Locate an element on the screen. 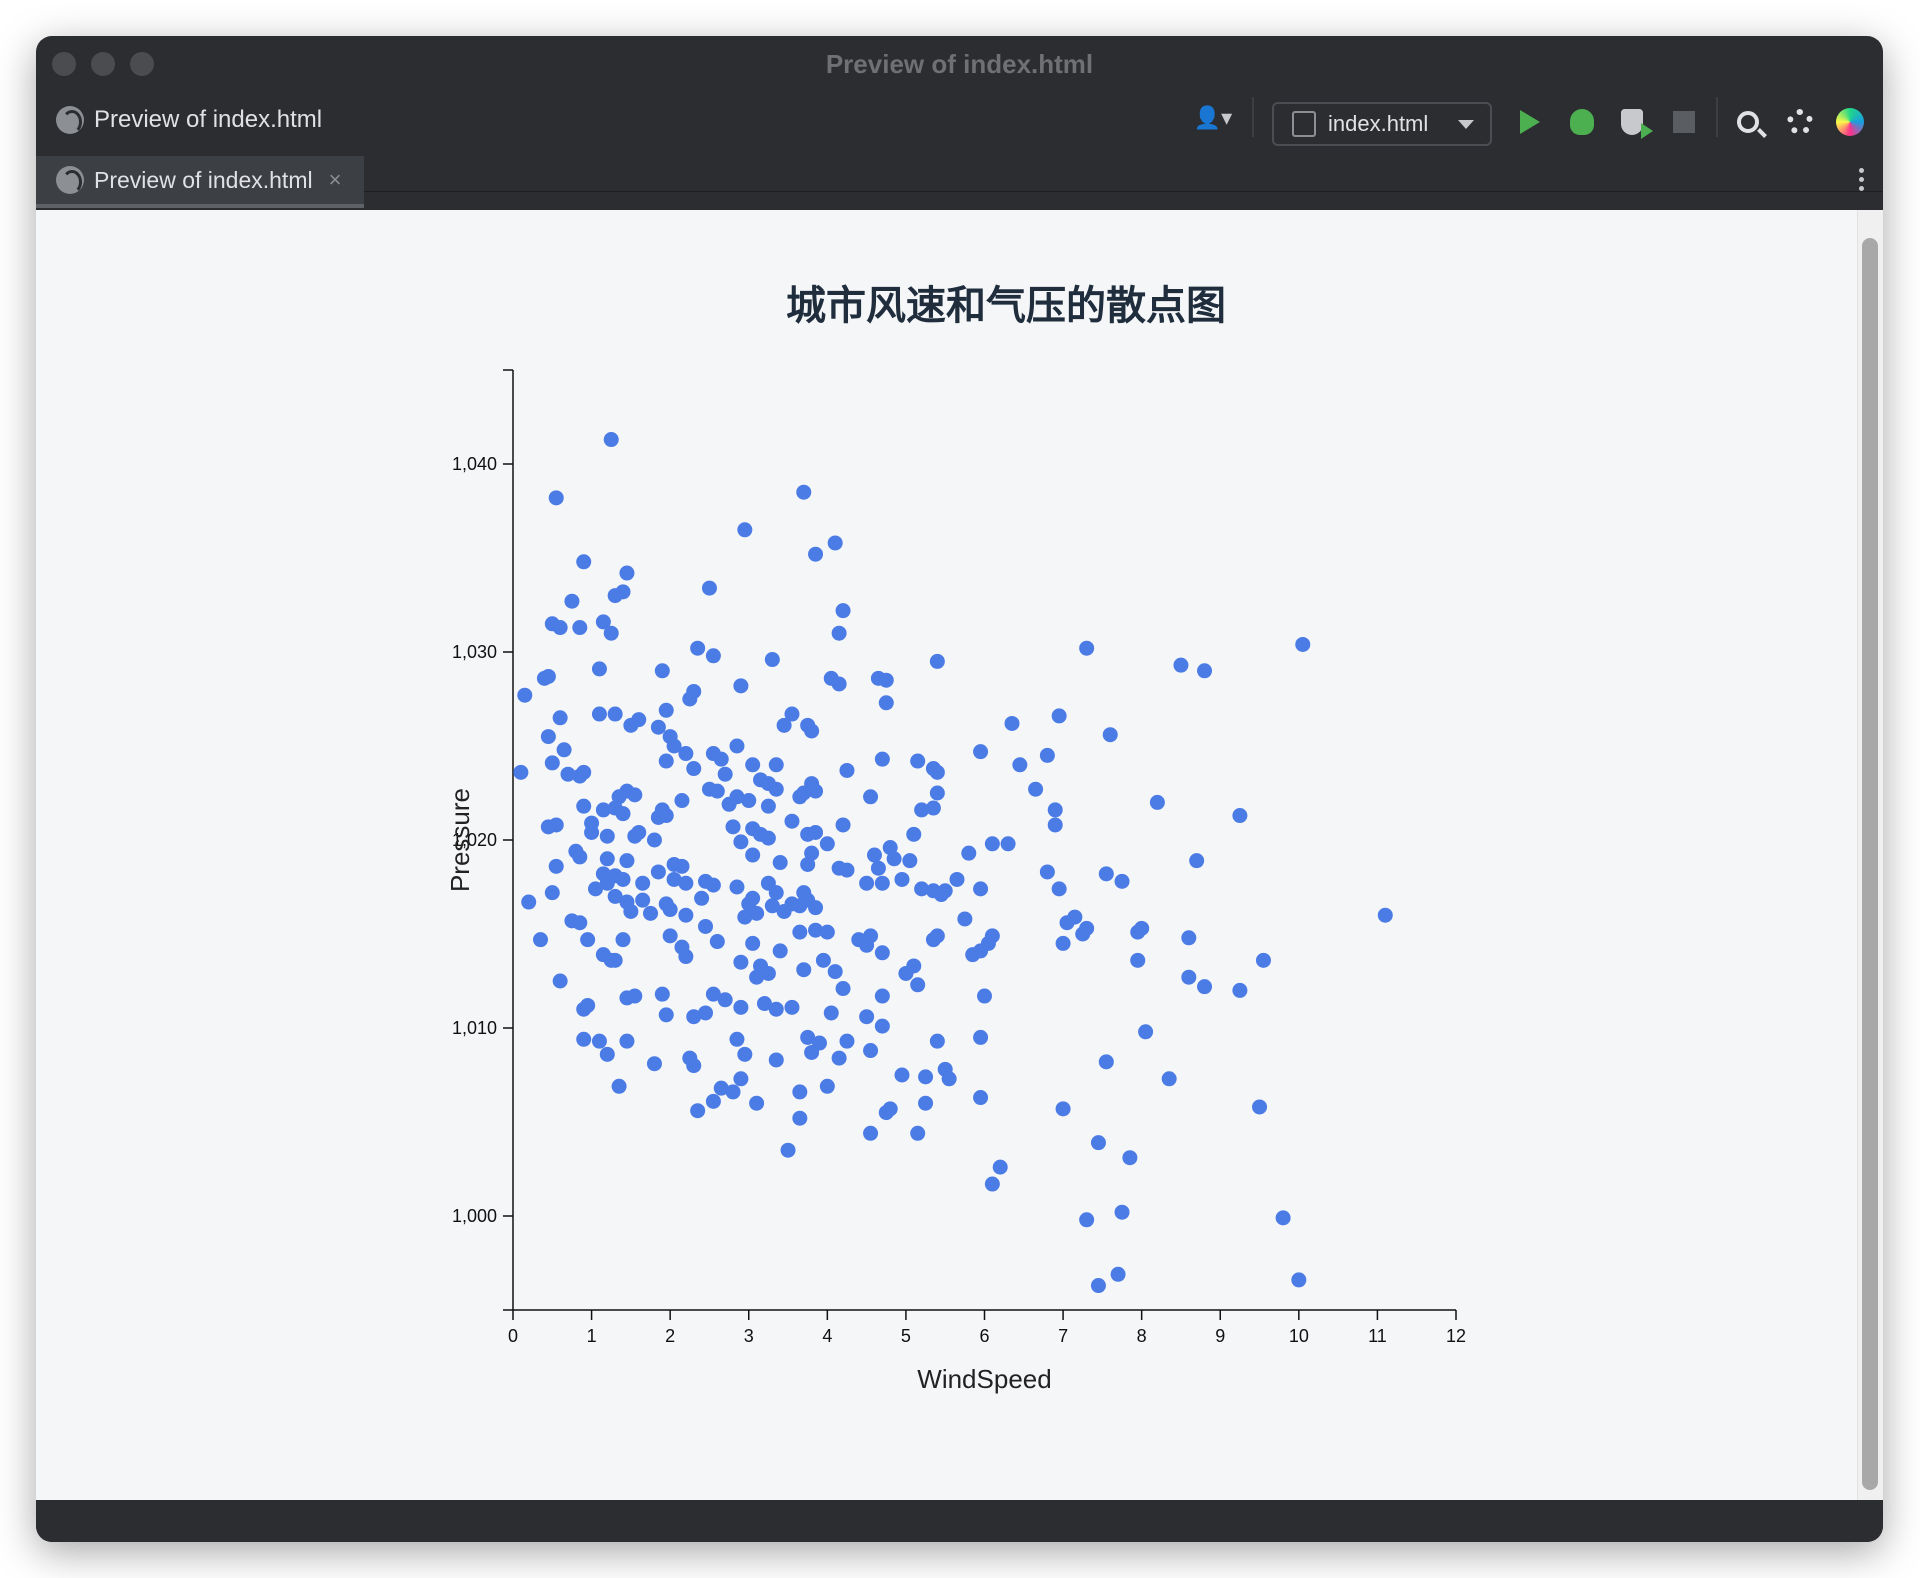 Image resolution: width=1920 pixels, height=1578 pixels. settings-button is located at coordinates (1800, 122).